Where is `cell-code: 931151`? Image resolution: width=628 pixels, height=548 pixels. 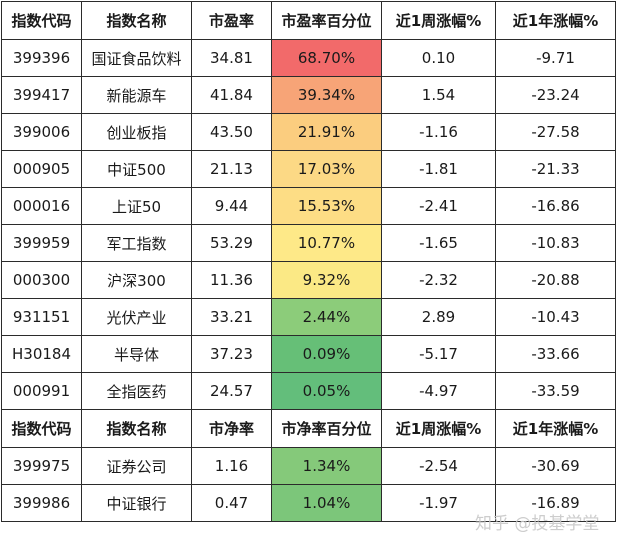 cell-code: 931151 is located at coordinates (41, 317).